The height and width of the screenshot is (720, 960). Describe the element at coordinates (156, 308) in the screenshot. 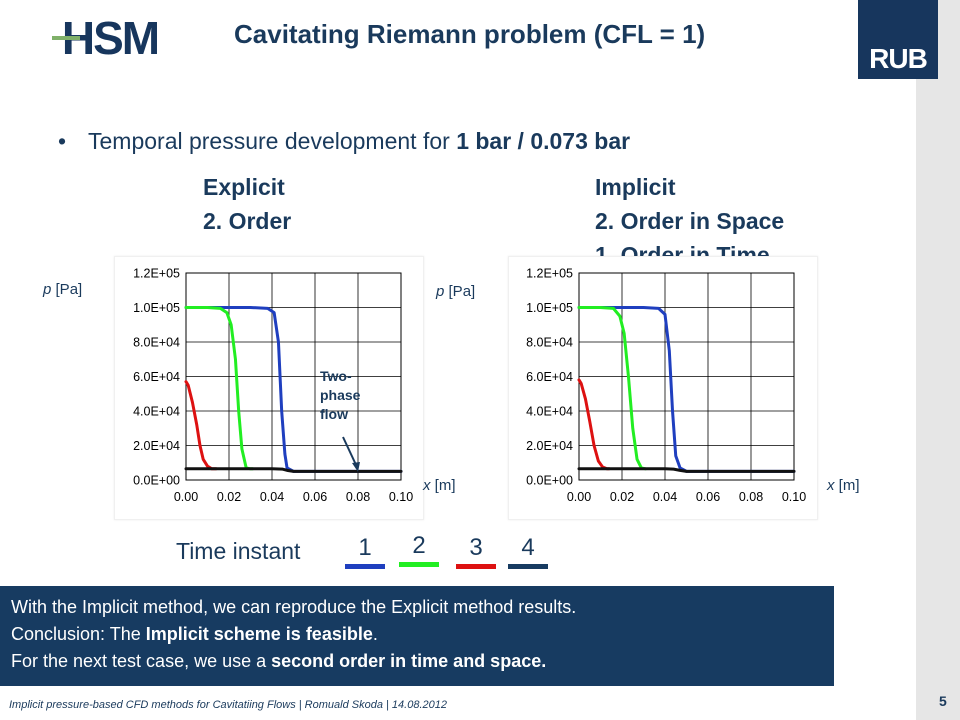

I see `explicit-y-tick-label: 1.0E+05` at that location.